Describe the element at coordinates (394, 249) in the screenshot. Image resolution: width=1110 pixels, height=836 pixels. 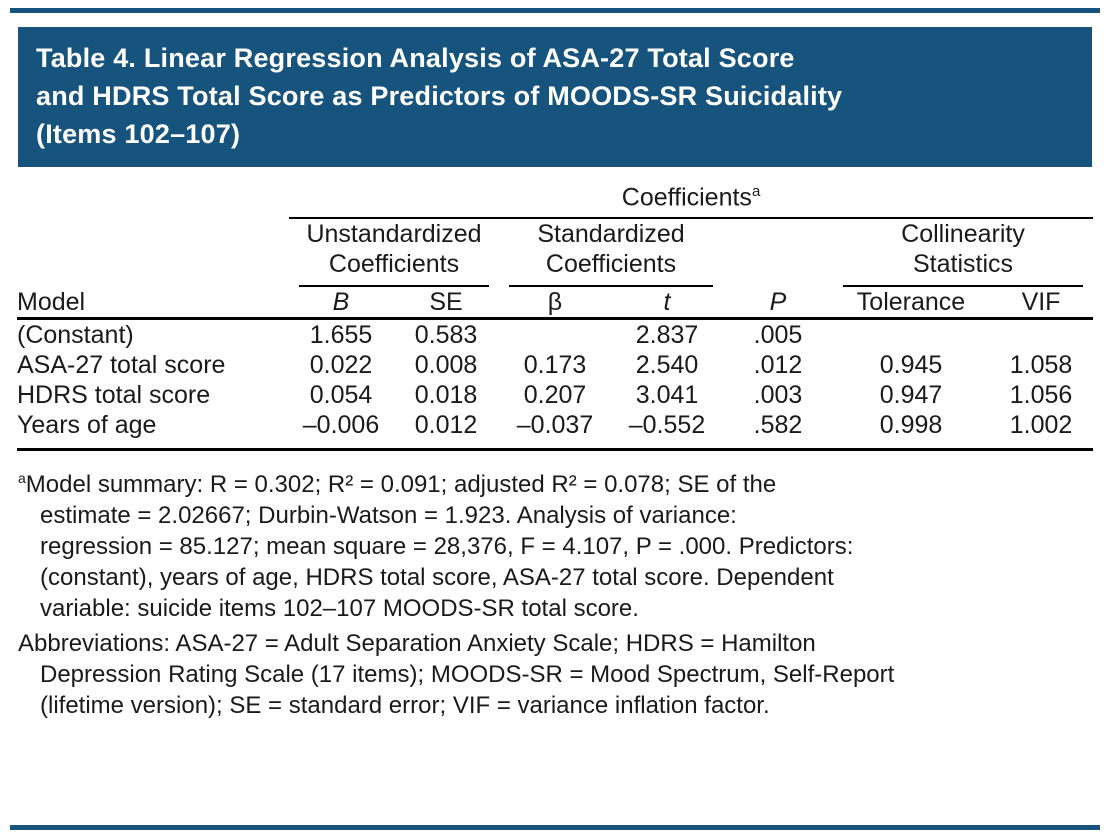
I see `group-header-unstandardized-label: Unstandardized Coefficients` at that location.